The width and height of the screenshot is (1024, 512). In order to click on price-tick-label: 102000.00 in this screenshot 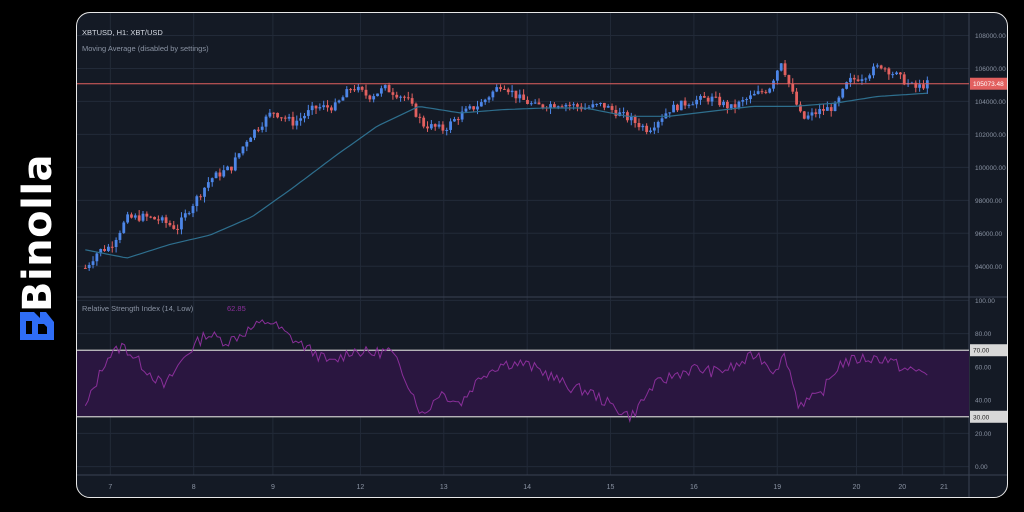, I will do `click(990, 135)`.